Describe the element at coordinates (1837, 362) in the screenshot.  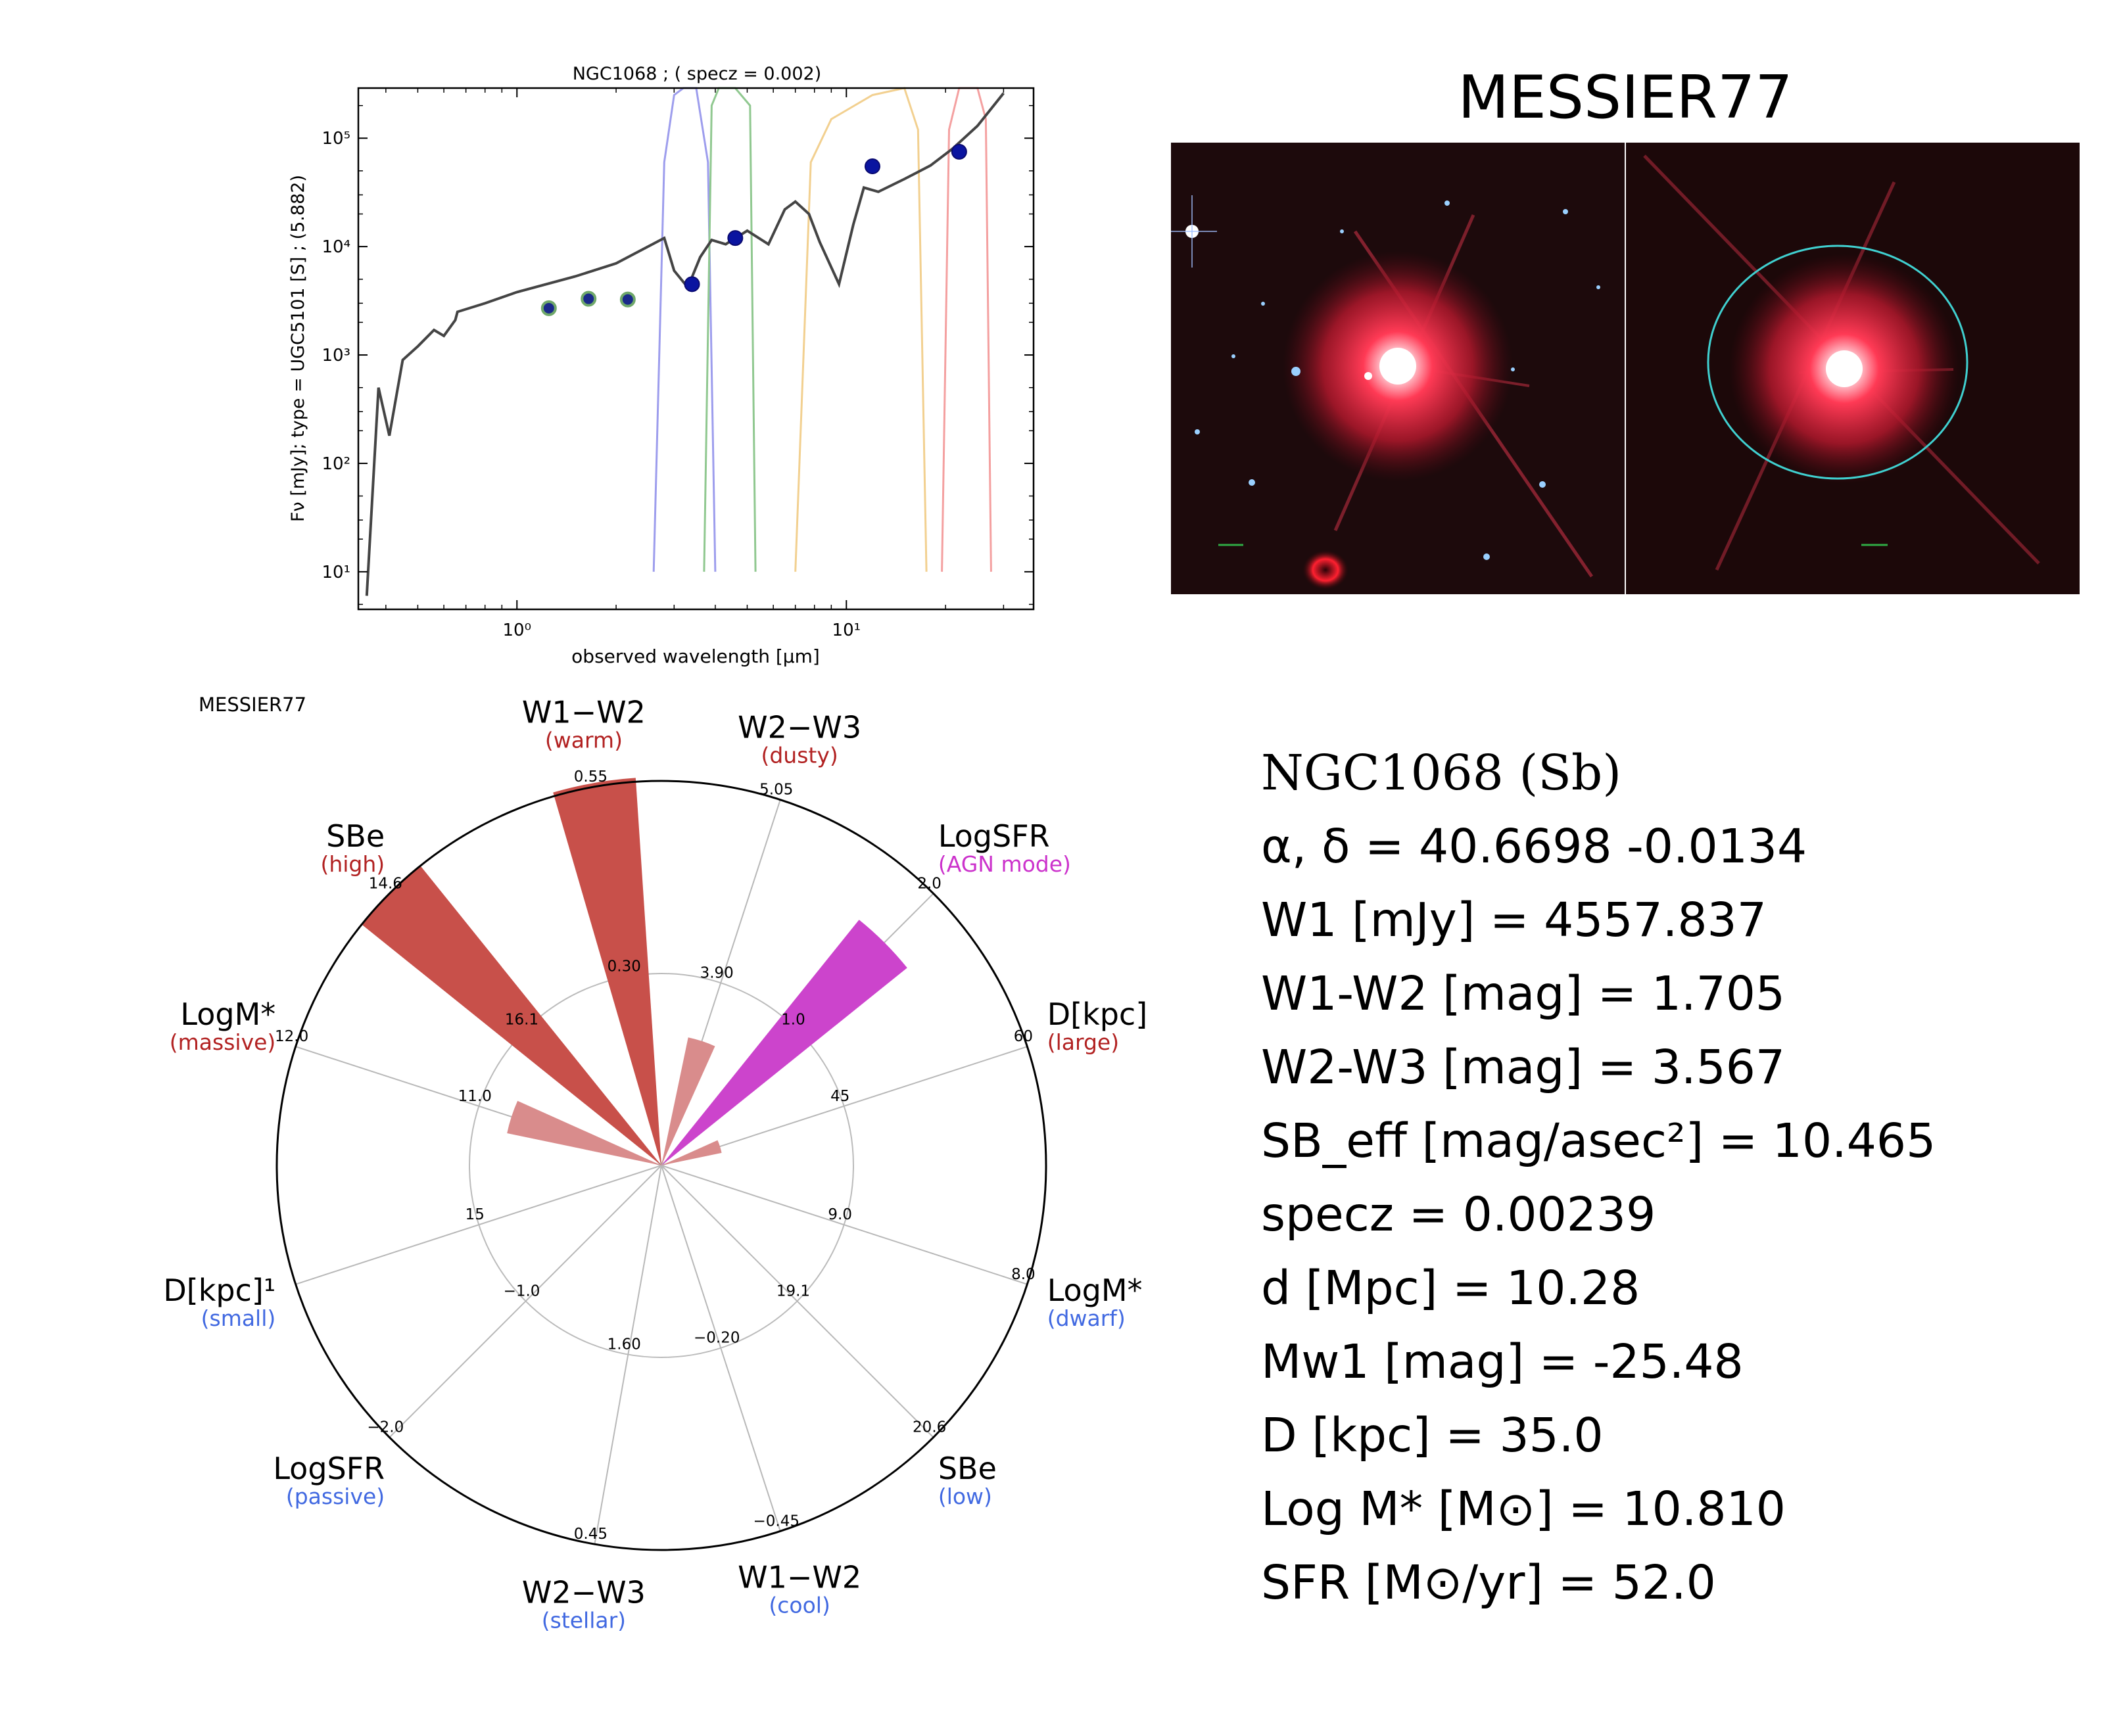
I see `aperture-ellipse` at that location.